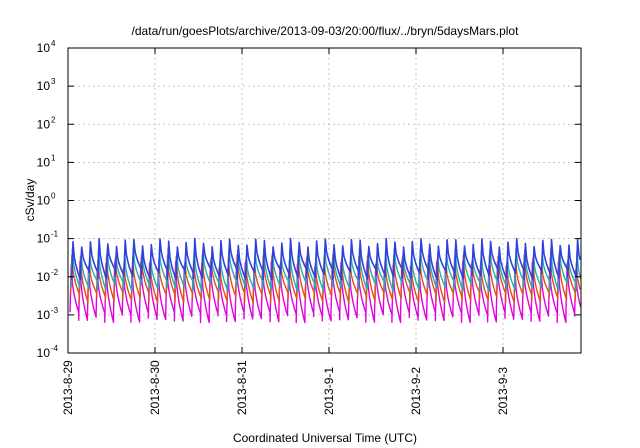 Image resolution: width=640 pixels, height=448 pixels. What do you see at coordinates (53, 196) in the screenshot?
I see `y-tick-exponent: 0` at bounding box center [53, 196].